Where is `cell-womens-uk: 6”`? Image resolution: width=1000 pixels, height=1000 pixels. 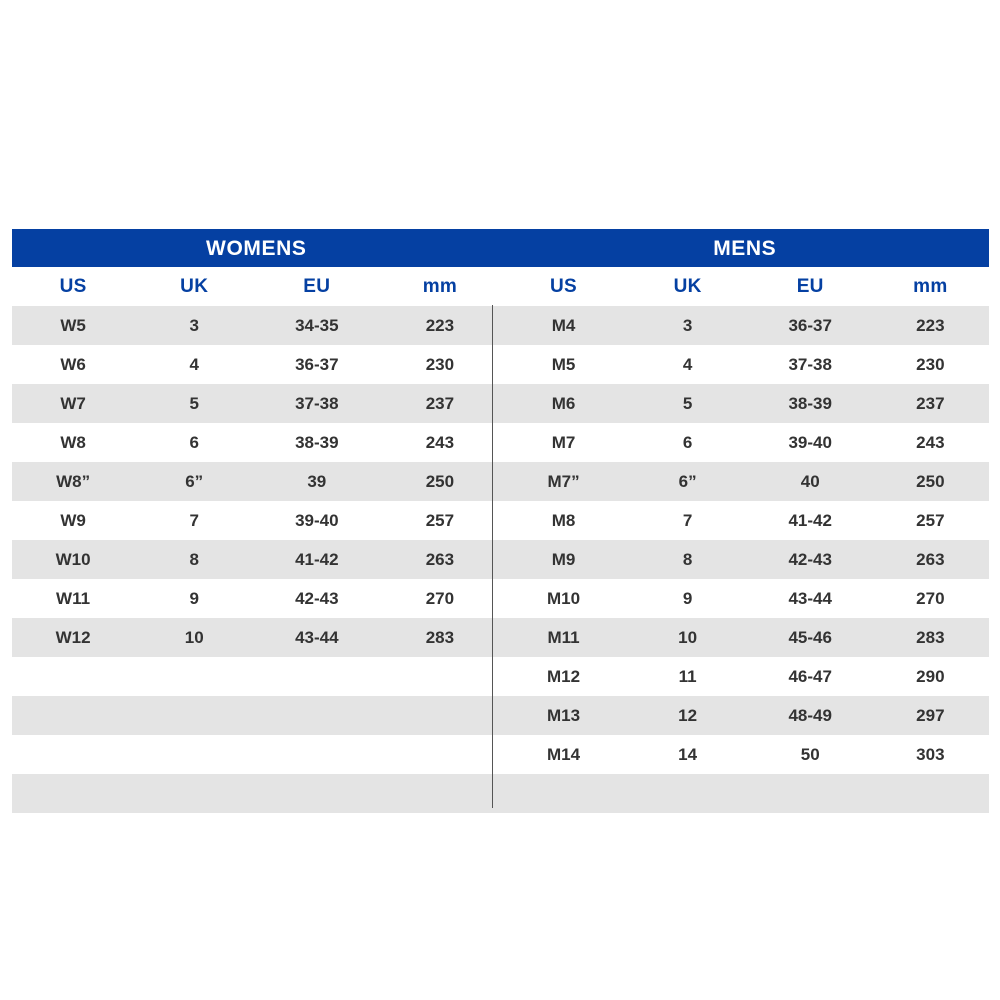 cell-womens-uk: 6” is located at coordinates (194, 481).